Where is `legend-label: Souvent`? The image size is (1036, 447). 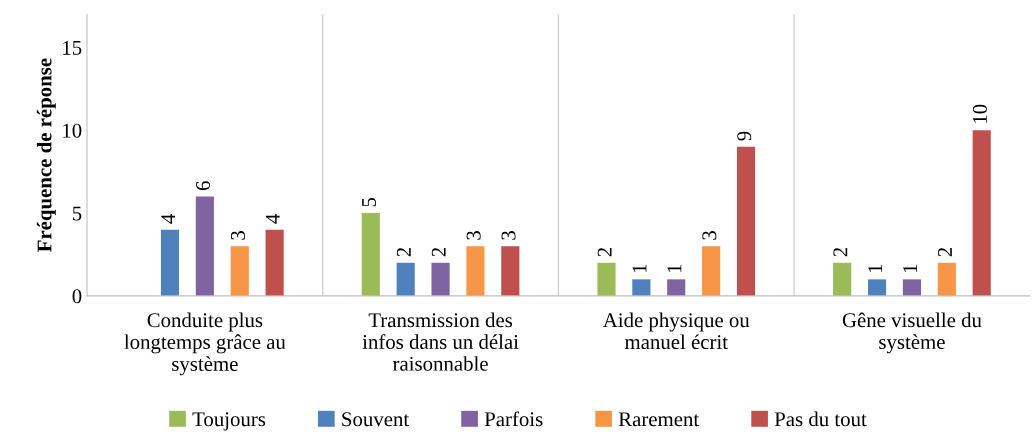 legend-label: Souvent is located at coordinates (376, 419).